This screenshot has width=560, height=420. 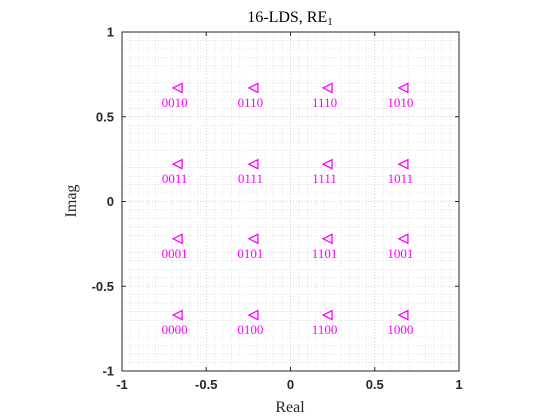 What do you see at coordinates (400, 253) in the screenshot?
I see `data-point-label: 1001` at bounding box center [400, 253].